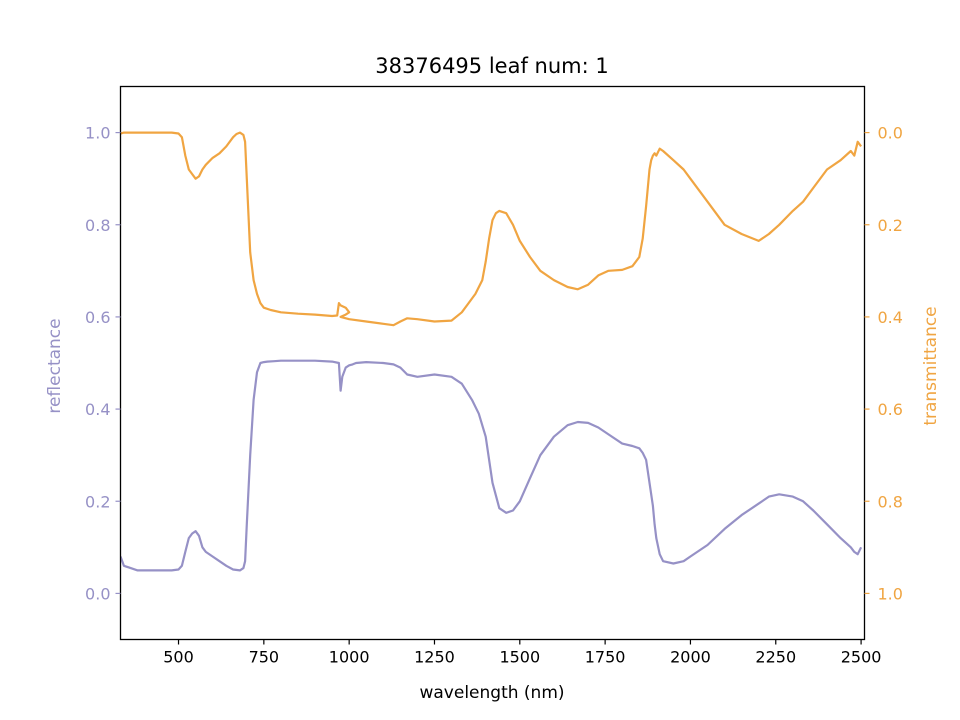 This screenshot has height=720, width=960. Describe the element at coordinates (264, 657) in the screenshot. I see `x-tick-label: 750` at that location.